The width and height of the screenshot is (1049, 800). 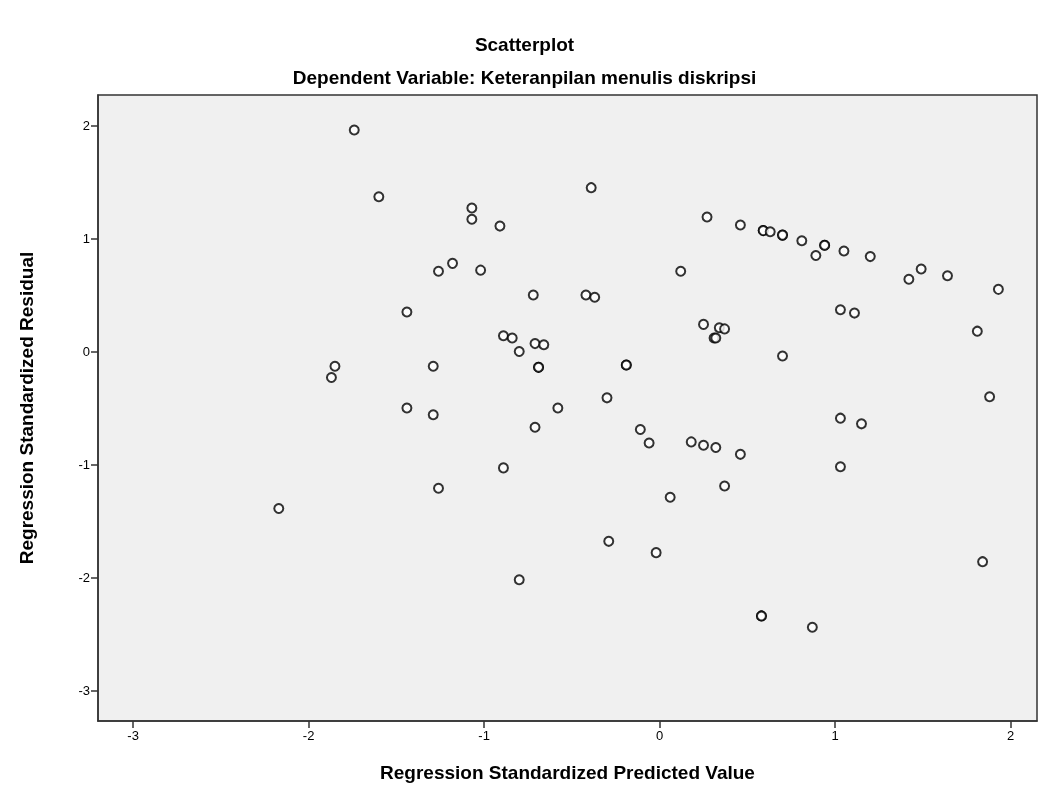 I want to click on x-tick-label: 2, so click(x=1011, y=735).